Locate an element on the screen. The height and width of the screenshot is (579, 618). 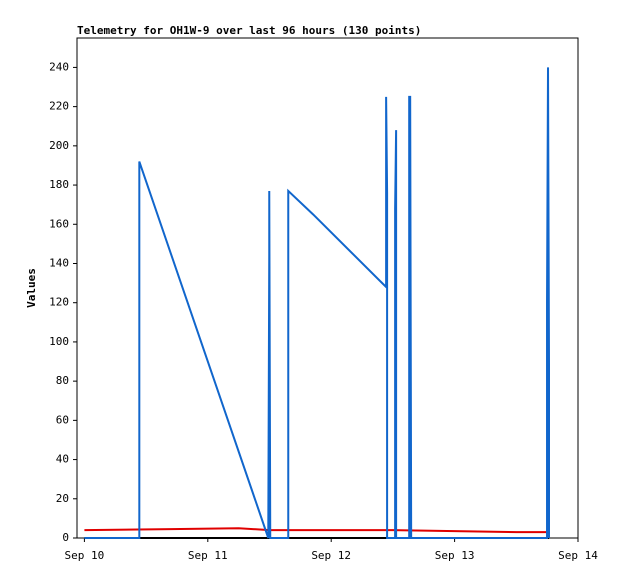
y-tick-label: 160 is located at coordinates (59, 223).